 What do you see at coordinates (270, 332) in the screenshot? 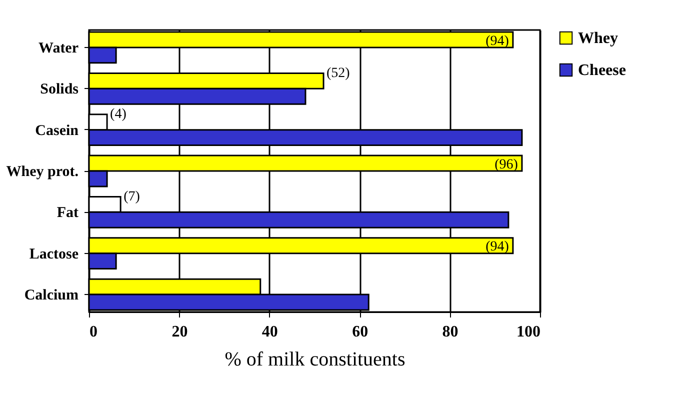
I see `x-tick-label: 40` at bounding box center [270, 332].